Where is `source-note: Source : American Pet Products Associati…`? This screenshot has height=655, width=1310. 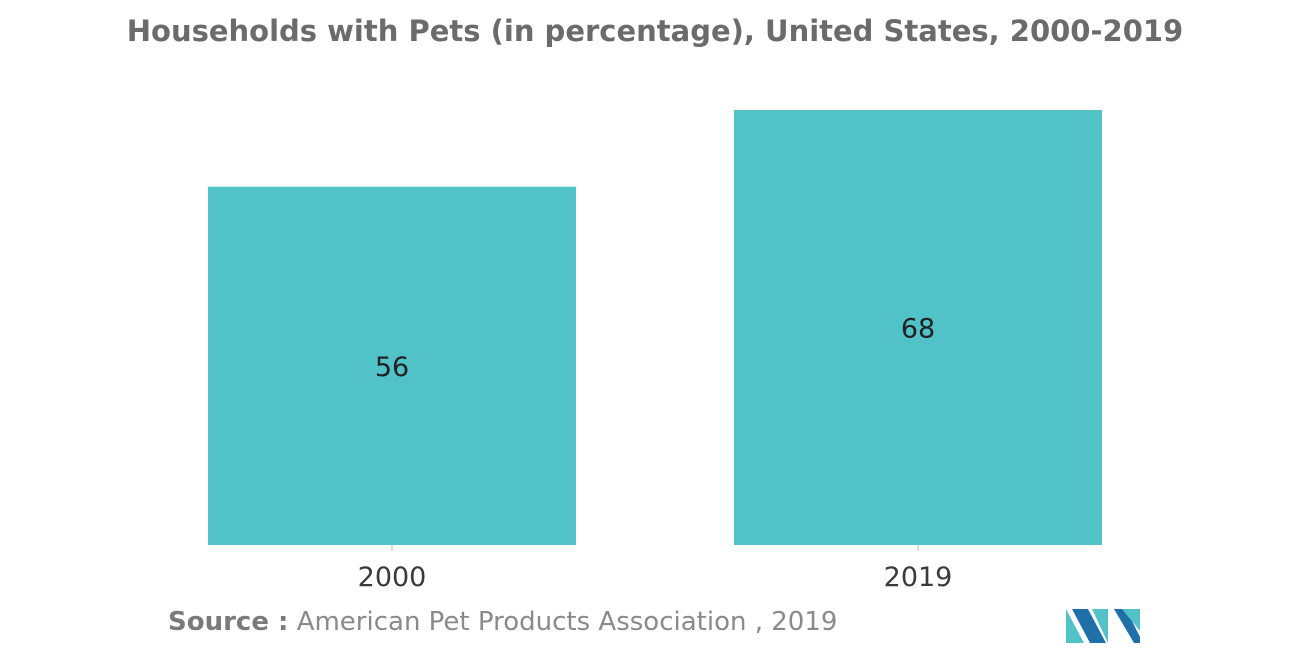 source-note: Source : American Pet Products Associati… is located at coordinates (502, 622).